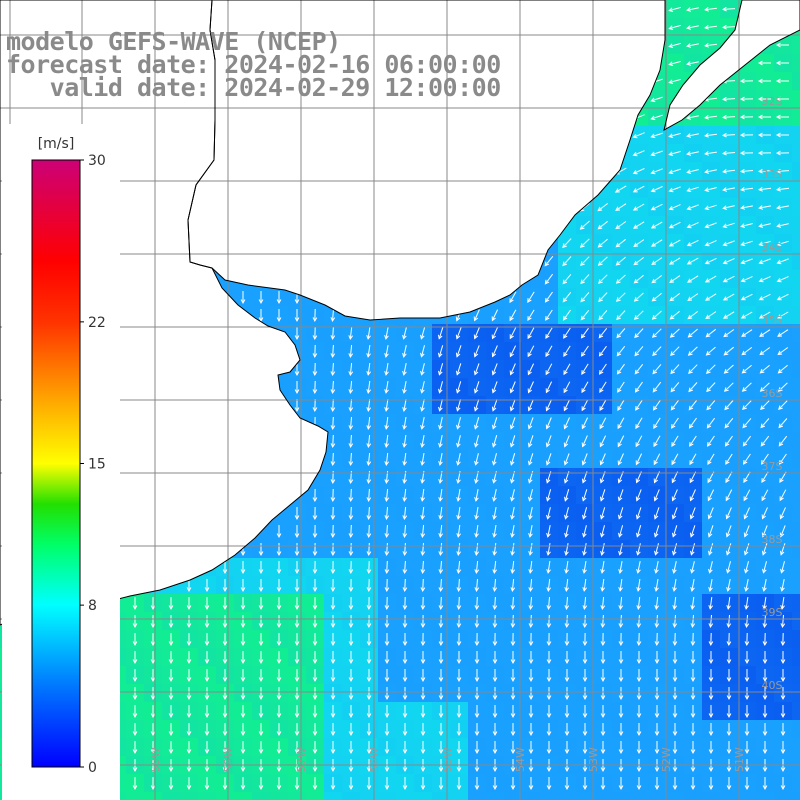  Describe the element at coordinates (61, 462) in the screenshot. I see `colorbar: [m/s] 30 22 15 8 0` at that location.